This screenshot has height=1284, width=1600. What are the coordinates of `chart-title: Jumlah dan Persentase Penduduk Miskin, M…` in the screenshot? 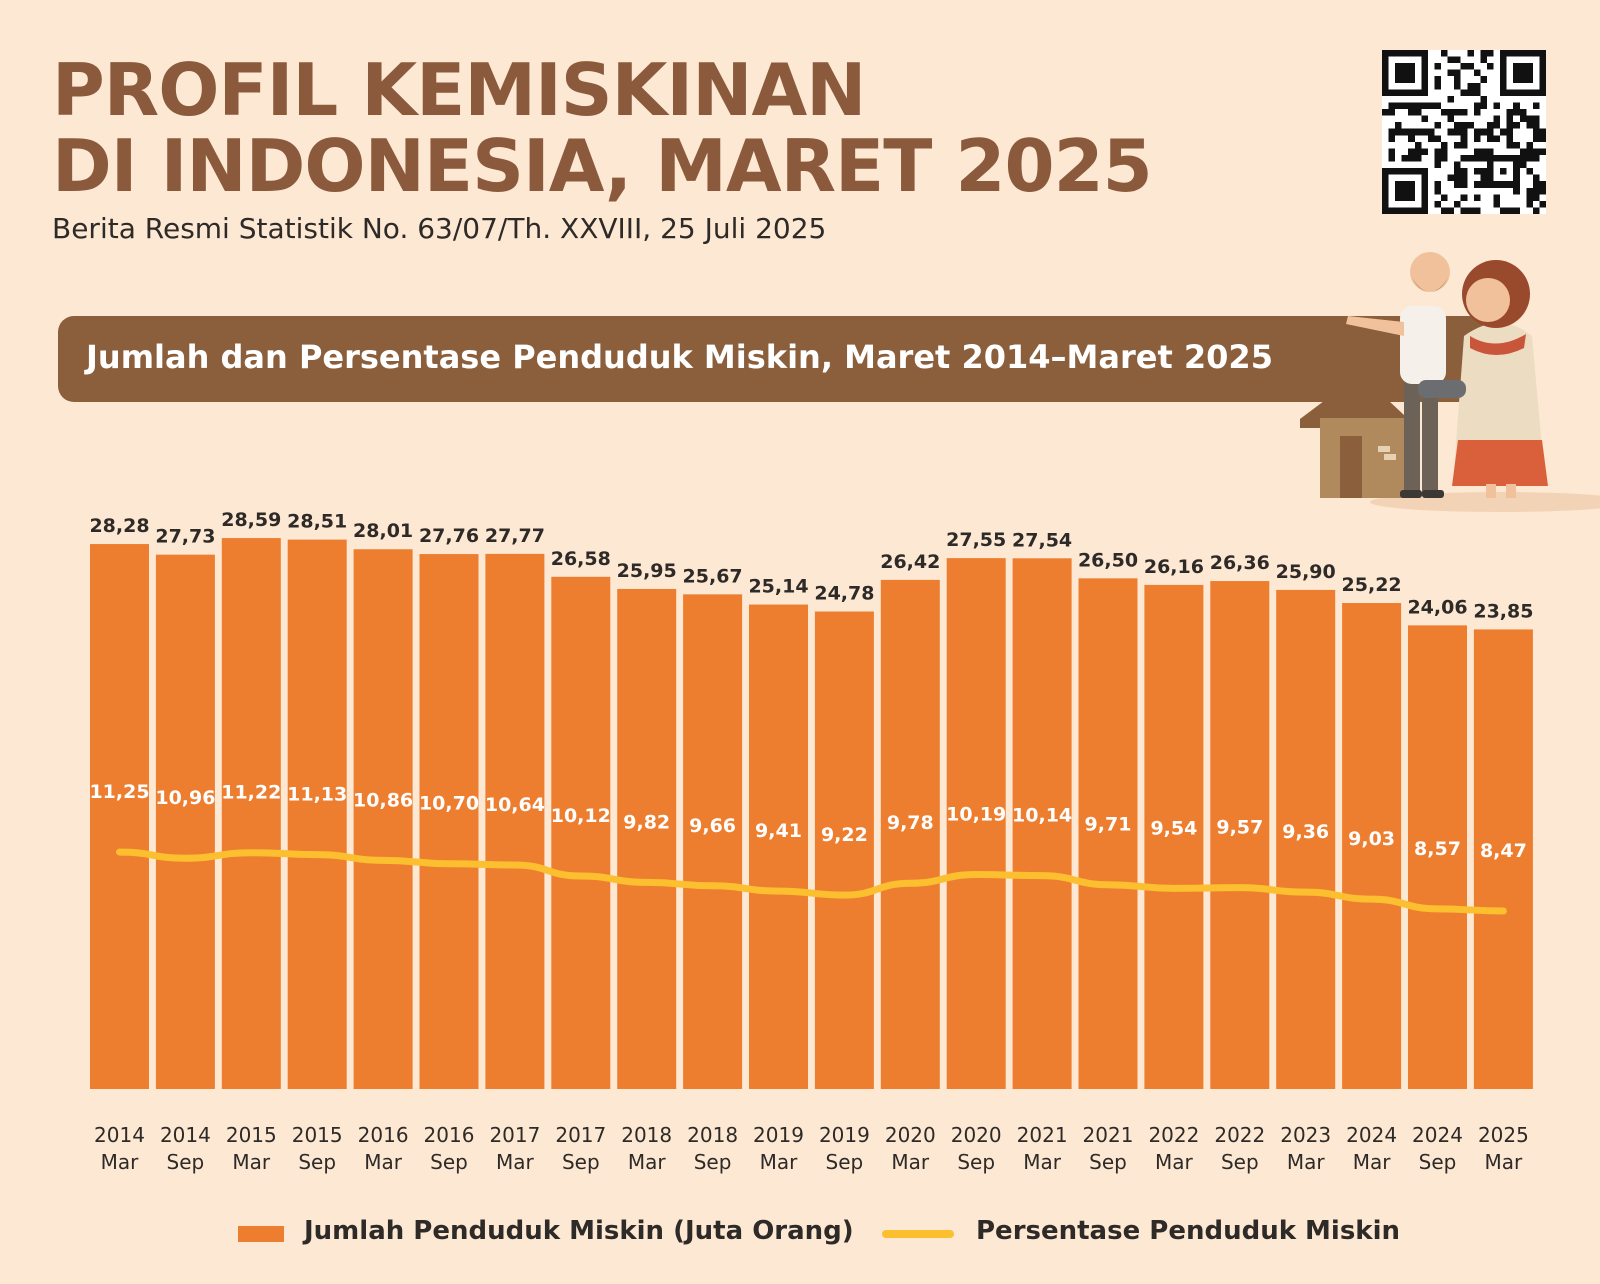 It's located at (679, 357).